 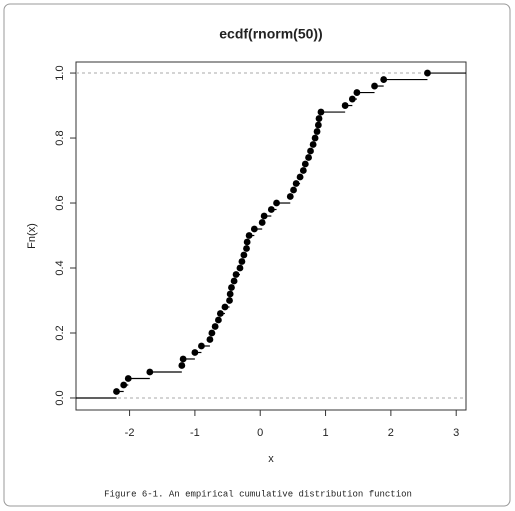 What do you see at coordinates (32, 236) in the screenshot?
I see `y-axis-label: Fn(x)` at bounding box center [32, 236].